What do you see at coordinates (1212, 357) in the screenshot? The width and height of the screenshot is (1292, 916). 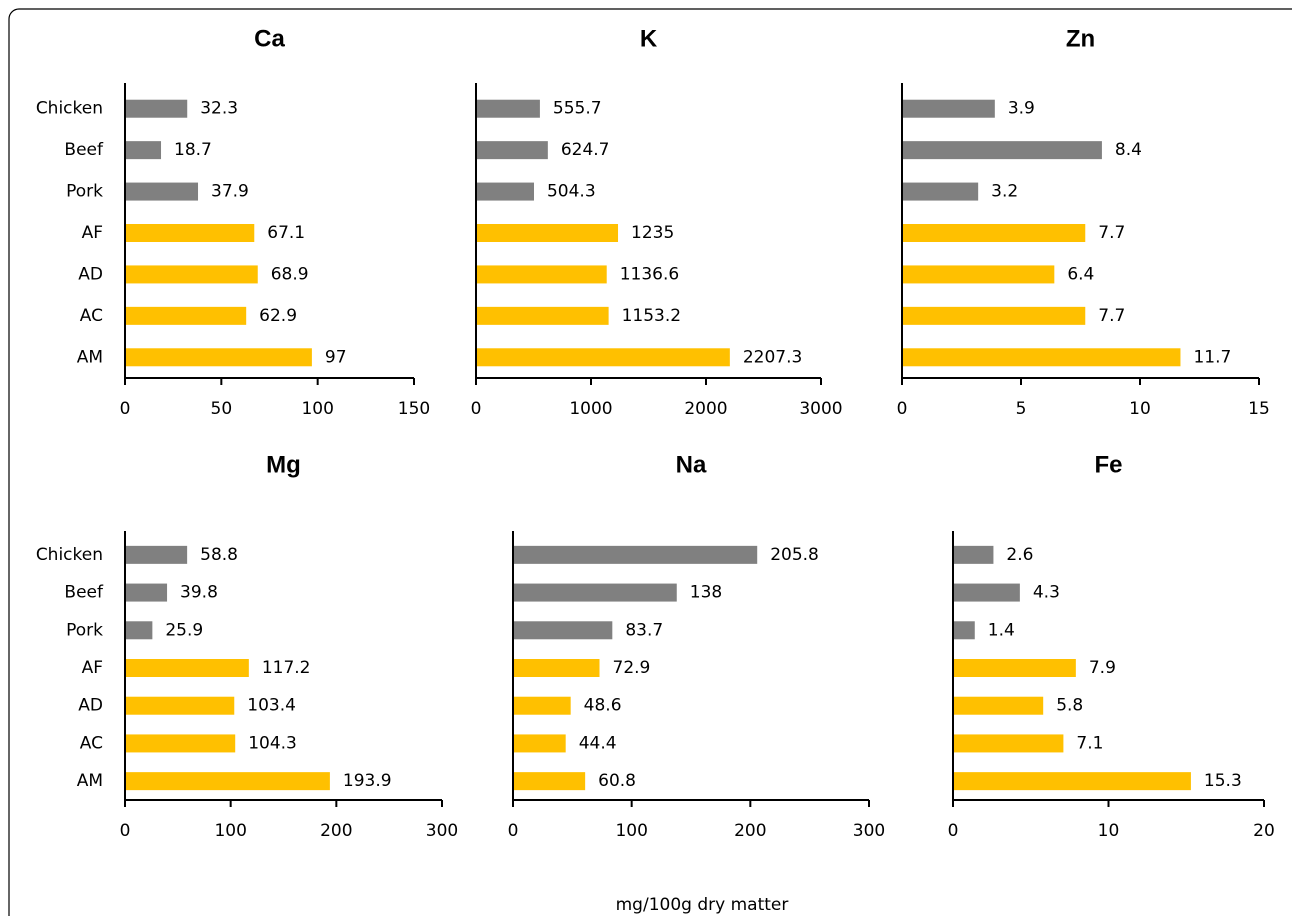 I see `value-label: 11.7` at bounding box center [1212, 357].